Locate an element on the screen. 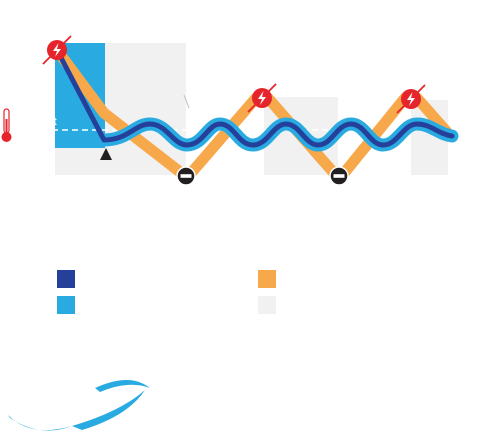  setpoint-label: t is located at coordinates (55, 122).